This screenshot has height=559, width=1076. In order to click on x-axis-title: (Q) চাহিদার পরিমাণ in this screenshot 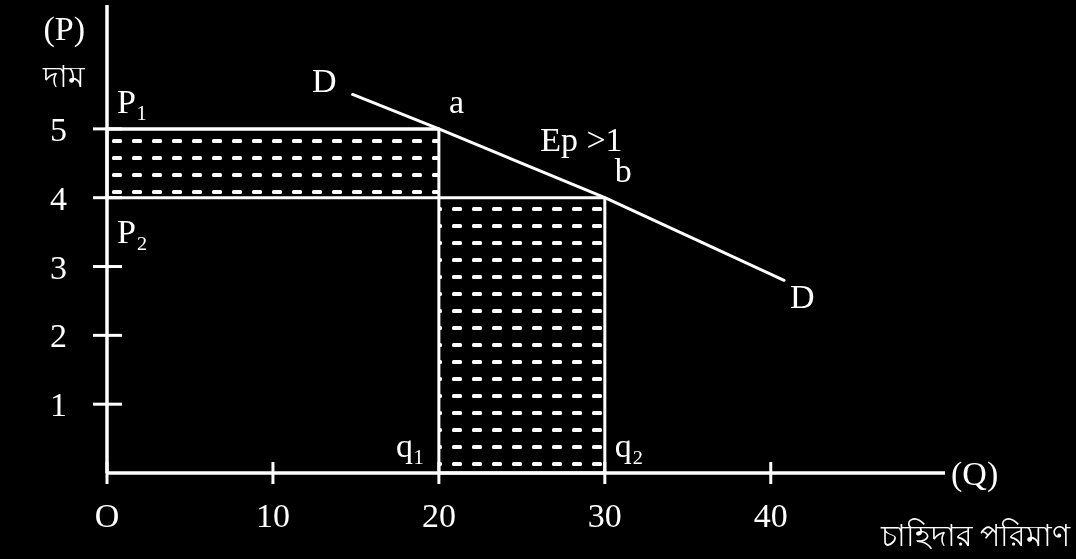, I will do `click(975, 503)`.